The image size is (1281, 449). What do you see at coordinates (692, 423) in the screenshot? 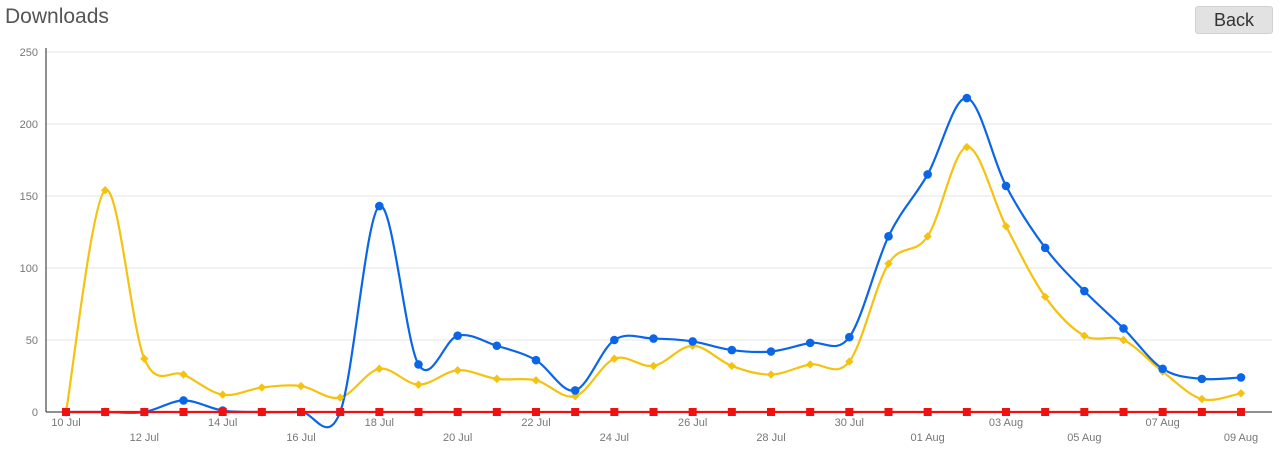
I see `x-tick-label: 26 Jul` at bounding box center [692, 423].